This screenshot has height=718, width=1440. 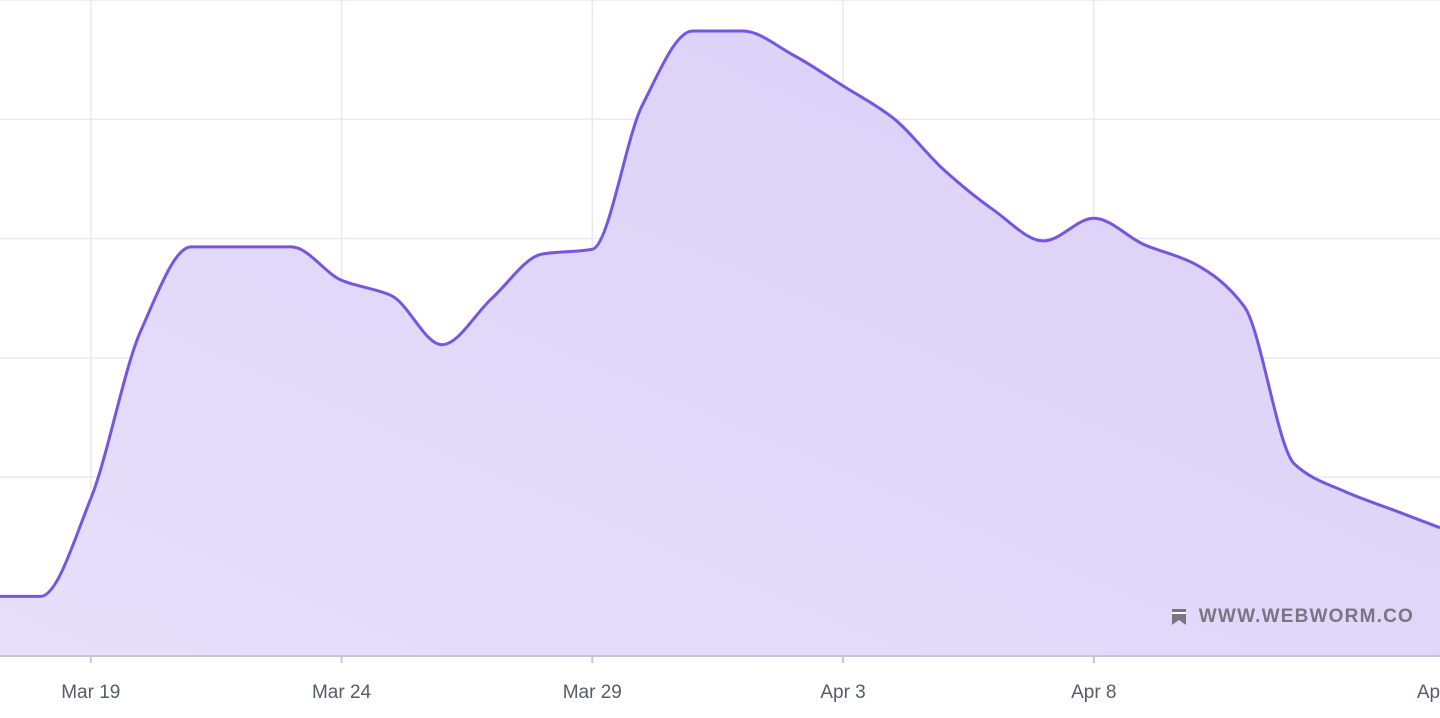 I want to click on bookmark-icon, so click(x=1178, y=617).